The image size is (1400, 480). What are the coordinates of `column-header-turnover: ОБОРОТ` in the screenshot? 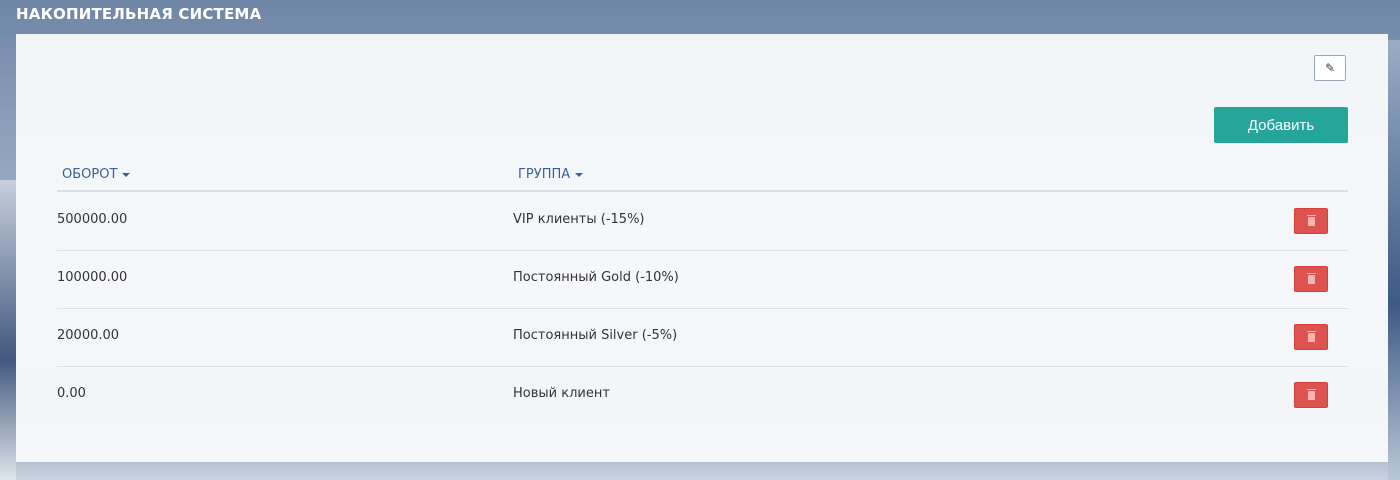 It's located at (96, 174).